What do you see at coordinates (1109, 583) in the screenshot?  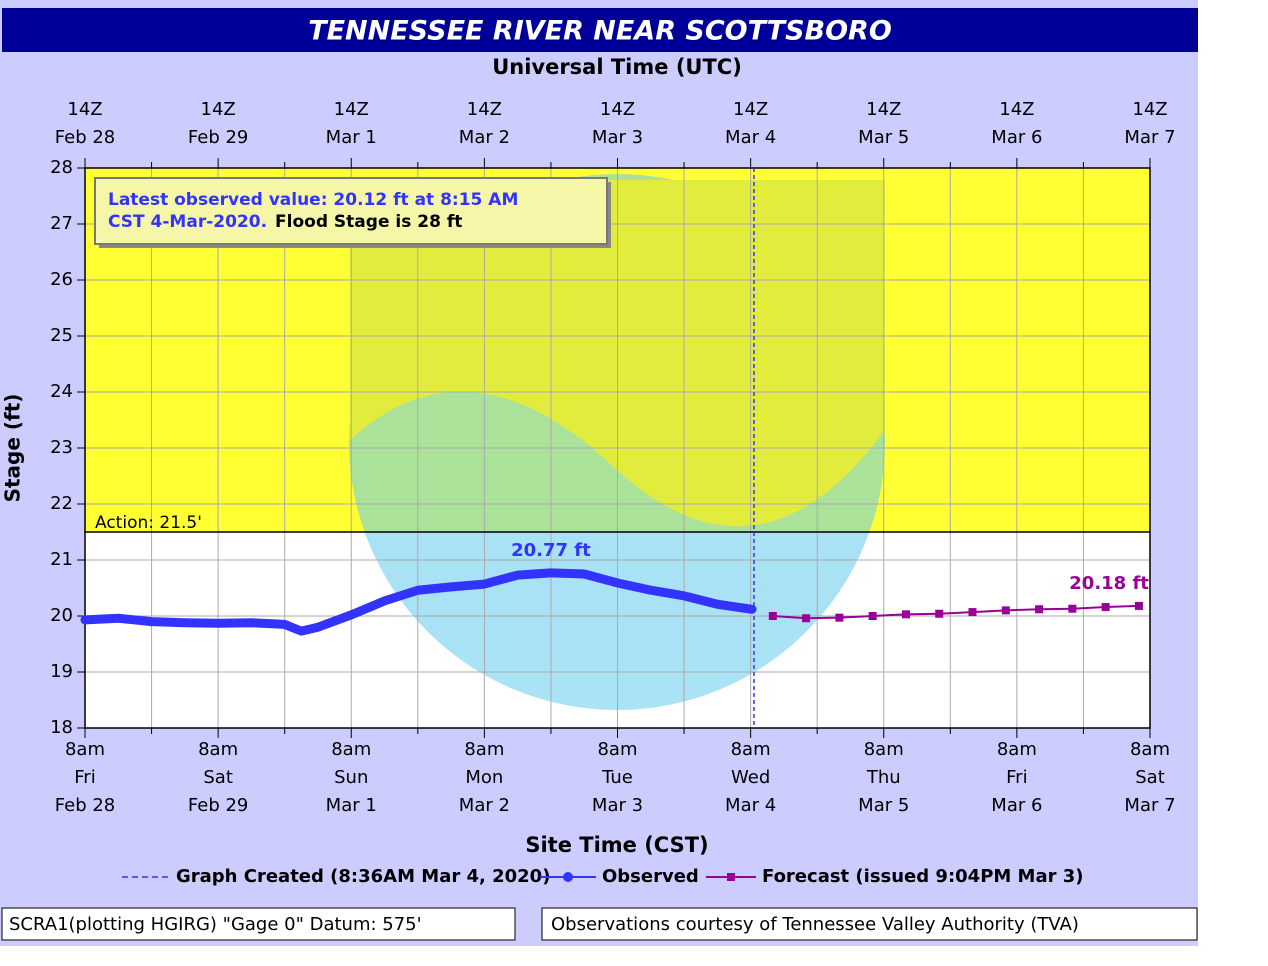 I see `value-label: 20.18 ft` at bounding box center [1109, 583].